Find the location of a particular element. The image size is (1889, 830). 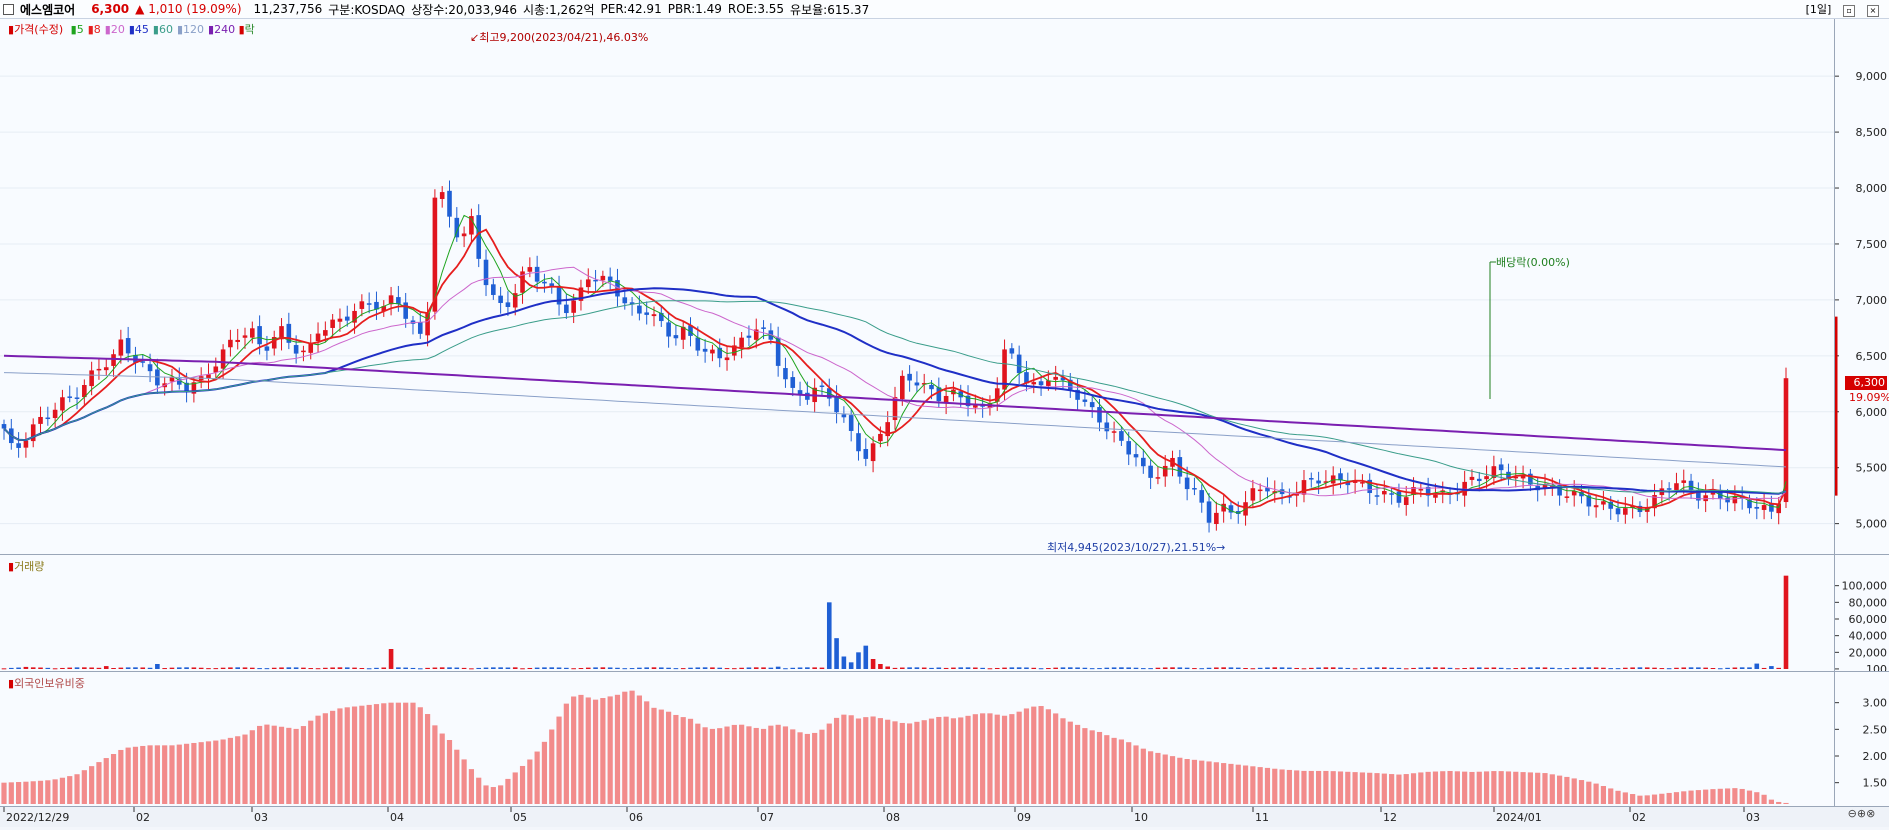

date-tick-label: 11 is located at coordinates (1262, 817).